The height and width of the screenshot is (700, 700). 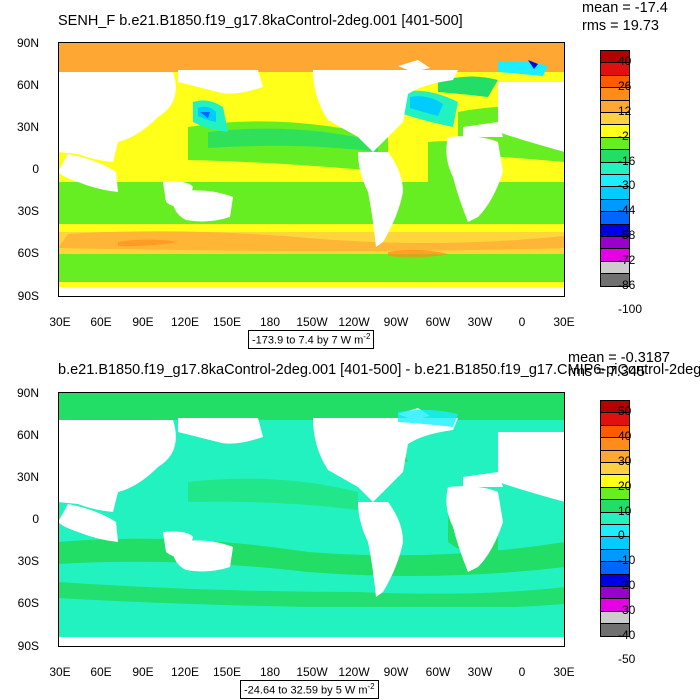 I want to click on colorbar-label: 50, so click(x=625, y=411).